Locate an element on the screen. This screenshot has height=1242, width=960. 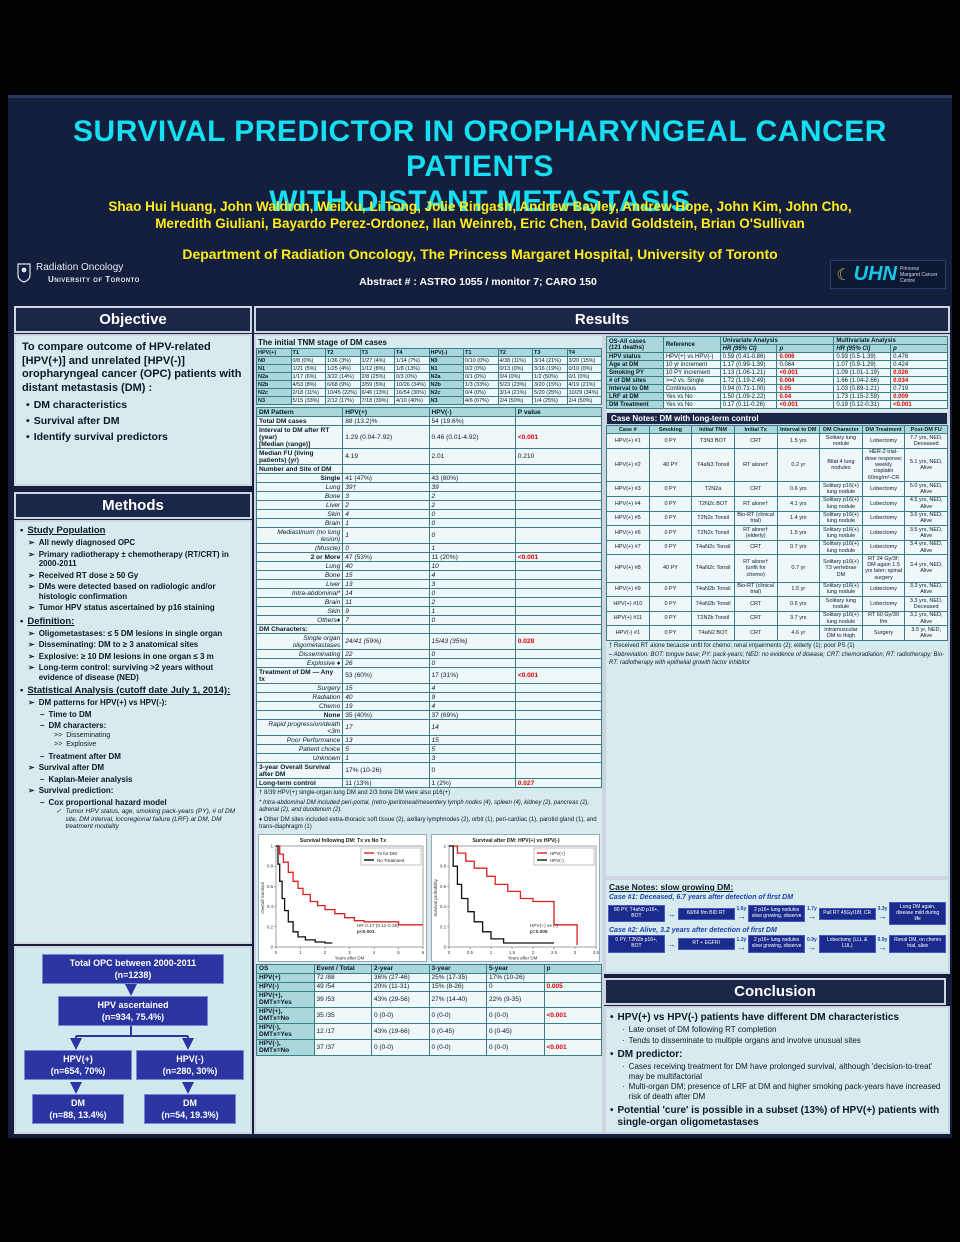
svg-text: HPV(-) is located at coordinates (557, 859).